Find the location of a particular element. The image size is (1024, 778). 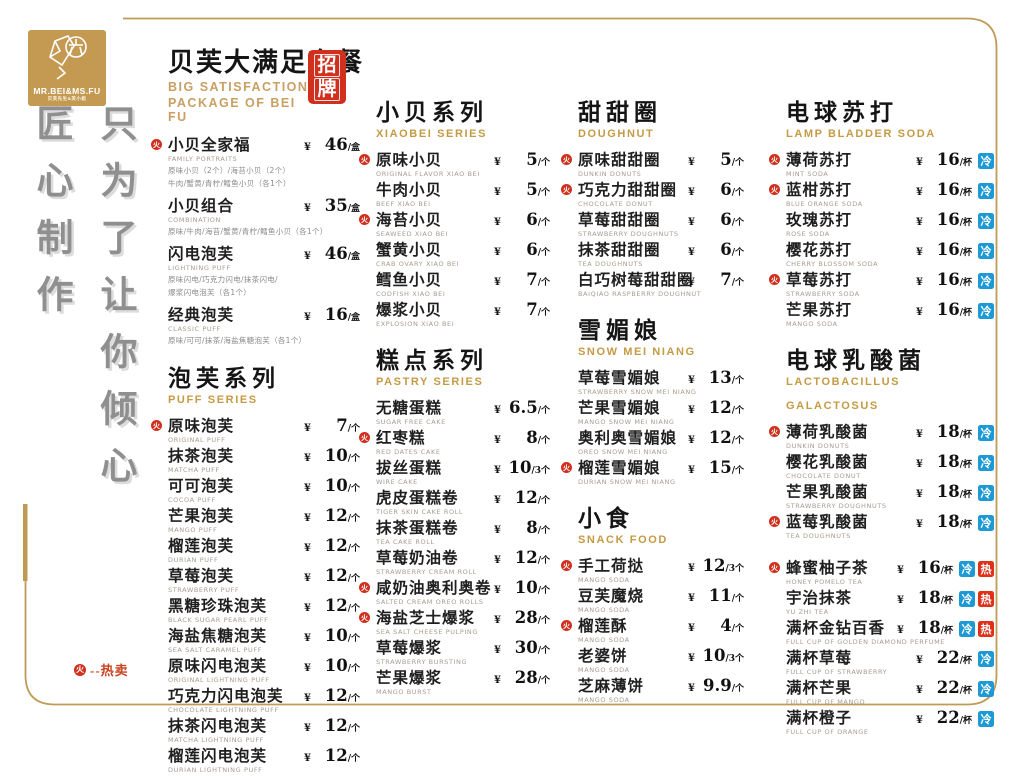

item-name-english: MANGO SODA is located at coordinates (604, 580).